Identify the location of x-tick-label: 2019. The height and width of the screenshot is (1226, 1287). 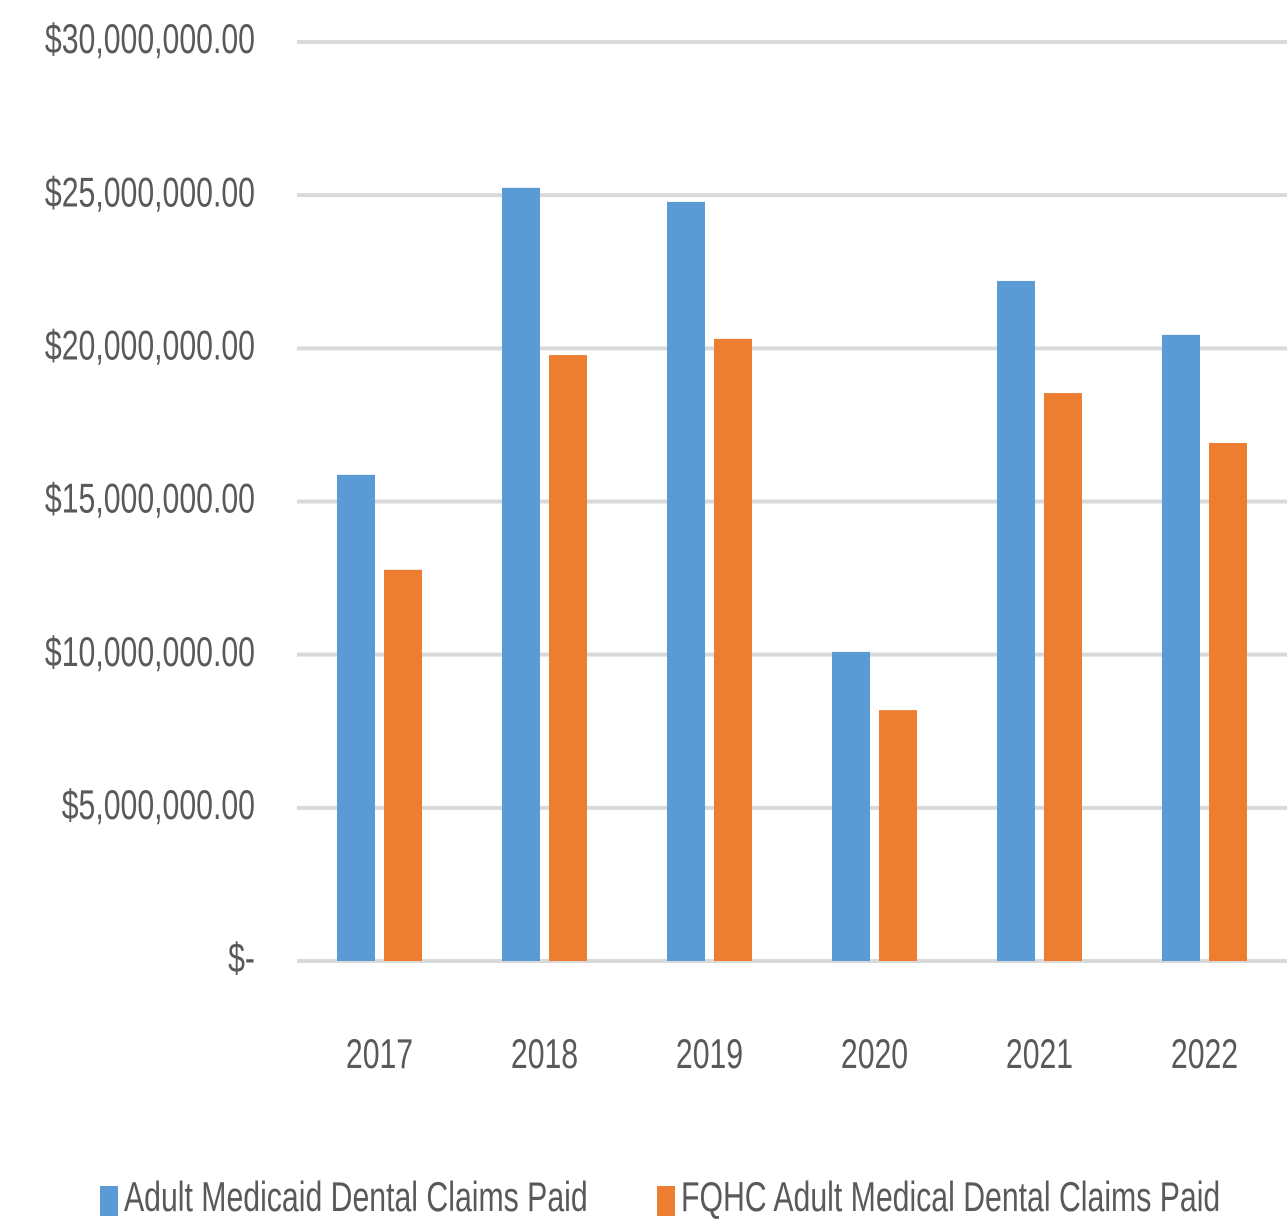
(709, 1053).